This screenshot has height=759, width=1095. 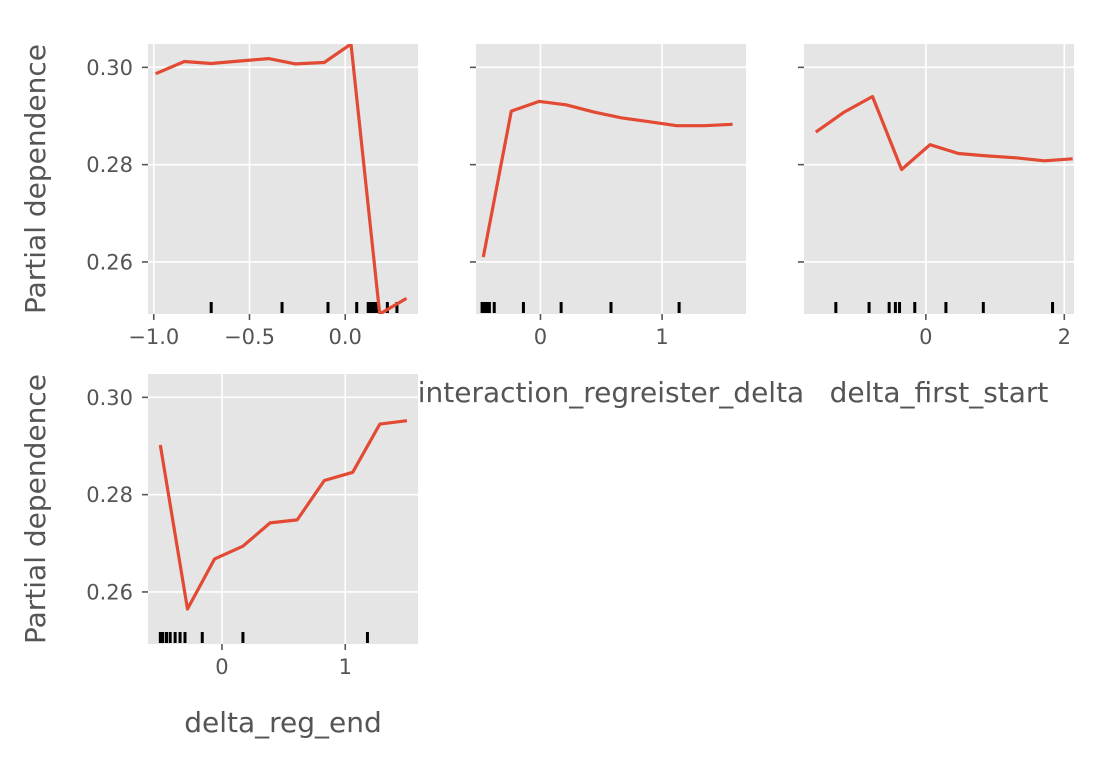 I want to click on x-axis-label: delta_reg_end, so click(x=283, y=722).